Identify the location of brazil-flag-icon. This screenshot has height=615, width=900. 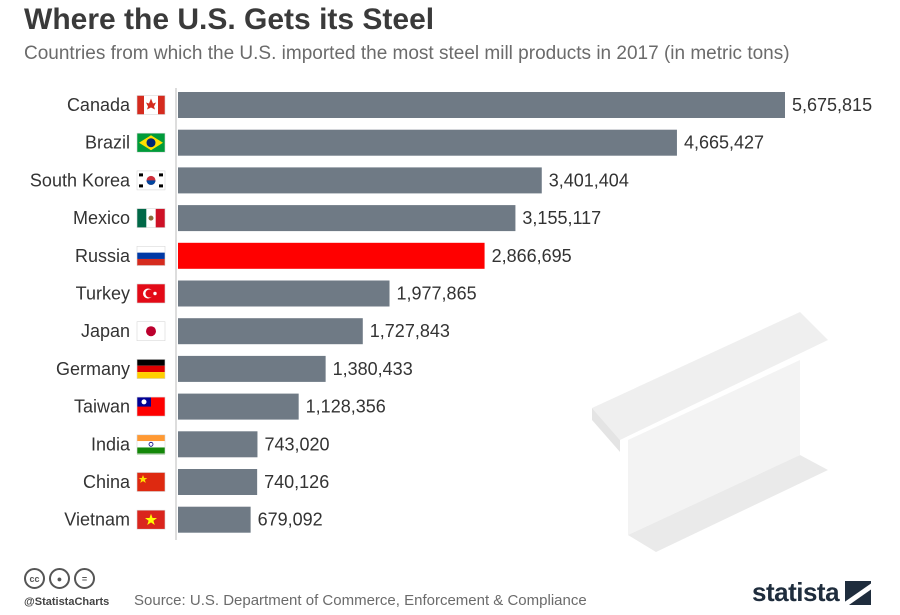
(151, 142).